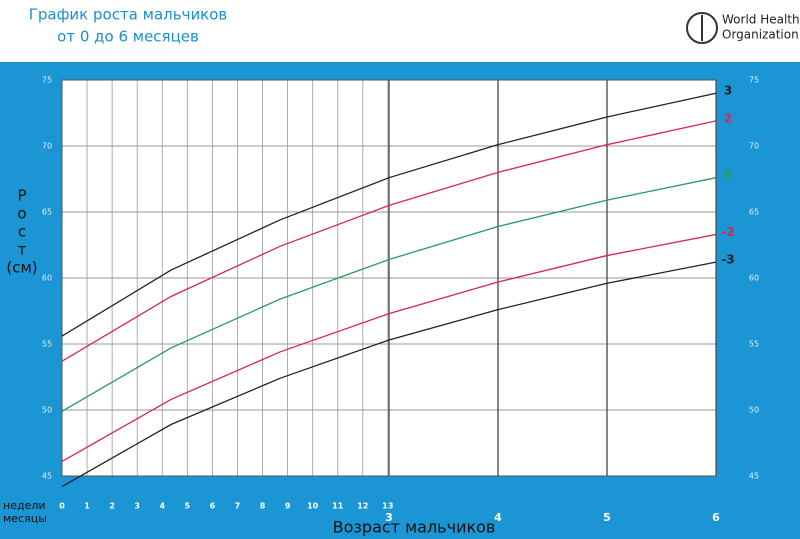 Image resolution: width=800 pixels, height=539 pixels. I want to click on x2-tick-label: 4, so click(162, 506).